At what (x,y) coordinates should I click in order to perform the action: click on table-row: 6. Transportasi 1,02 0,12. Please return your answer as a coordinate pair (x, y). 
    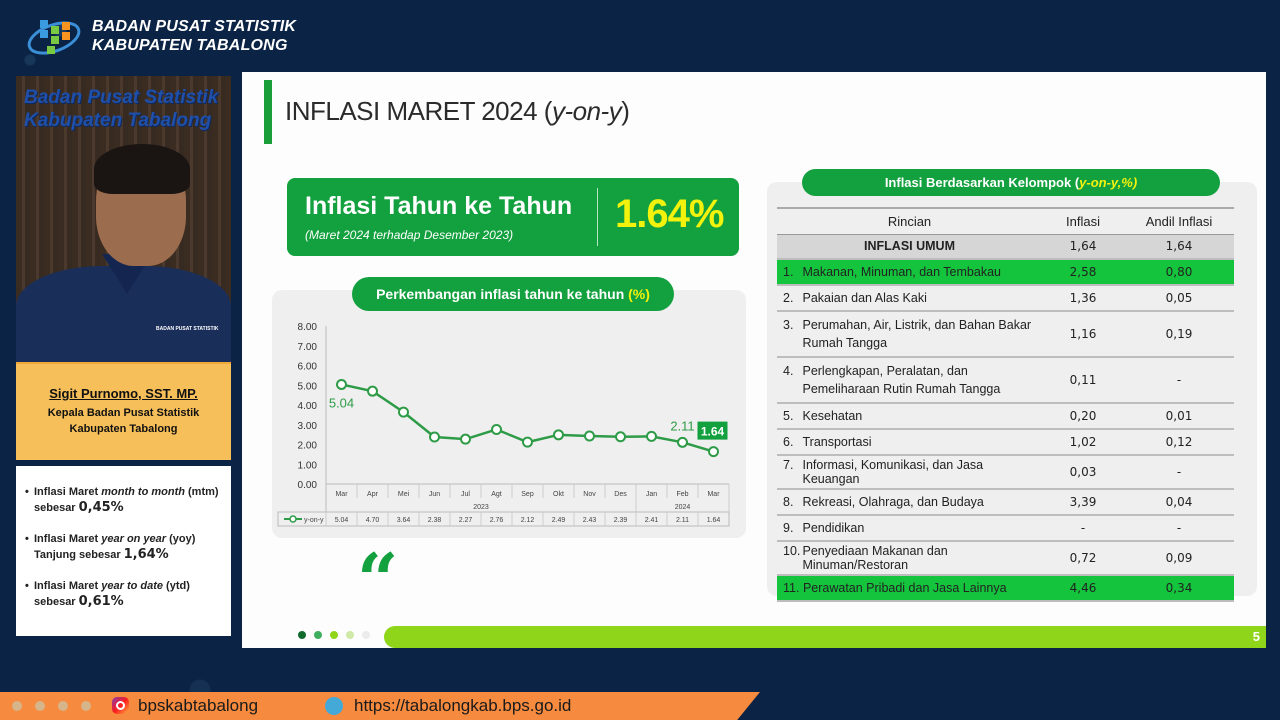
    Looking at the image, I should click on (1005, 442).